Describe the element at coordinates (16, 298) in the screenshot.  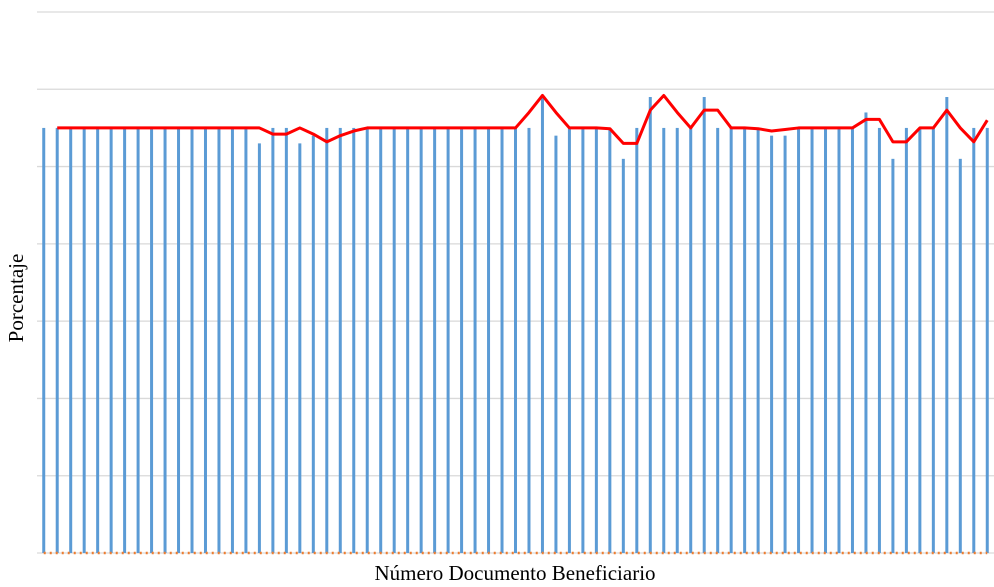
I see `y-axis-label: Porcentaje` at that location.